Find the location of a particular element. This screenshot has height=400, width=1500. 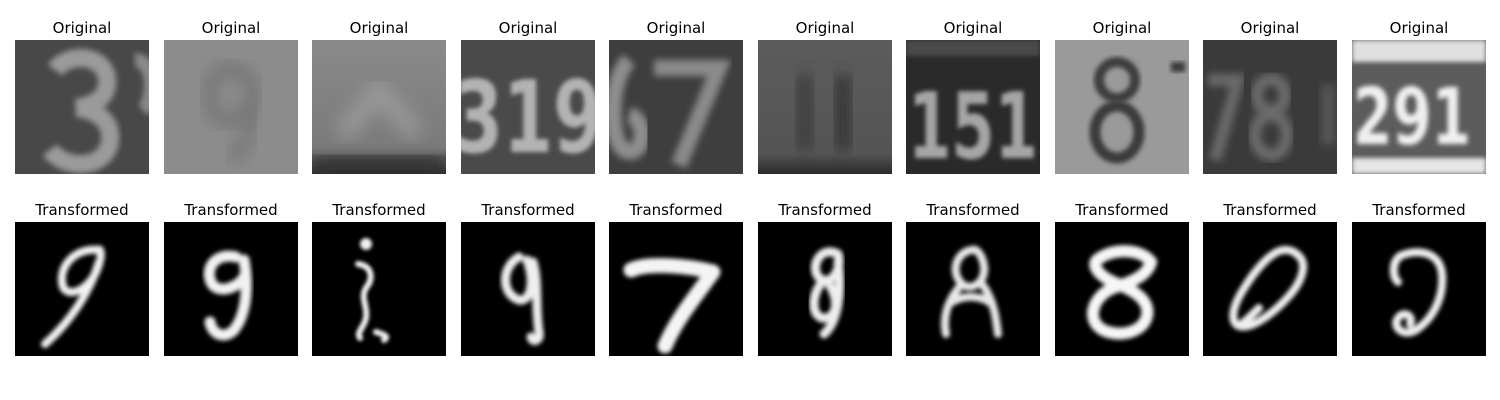

original-image: 291 is located at coordinates (1419, 107).